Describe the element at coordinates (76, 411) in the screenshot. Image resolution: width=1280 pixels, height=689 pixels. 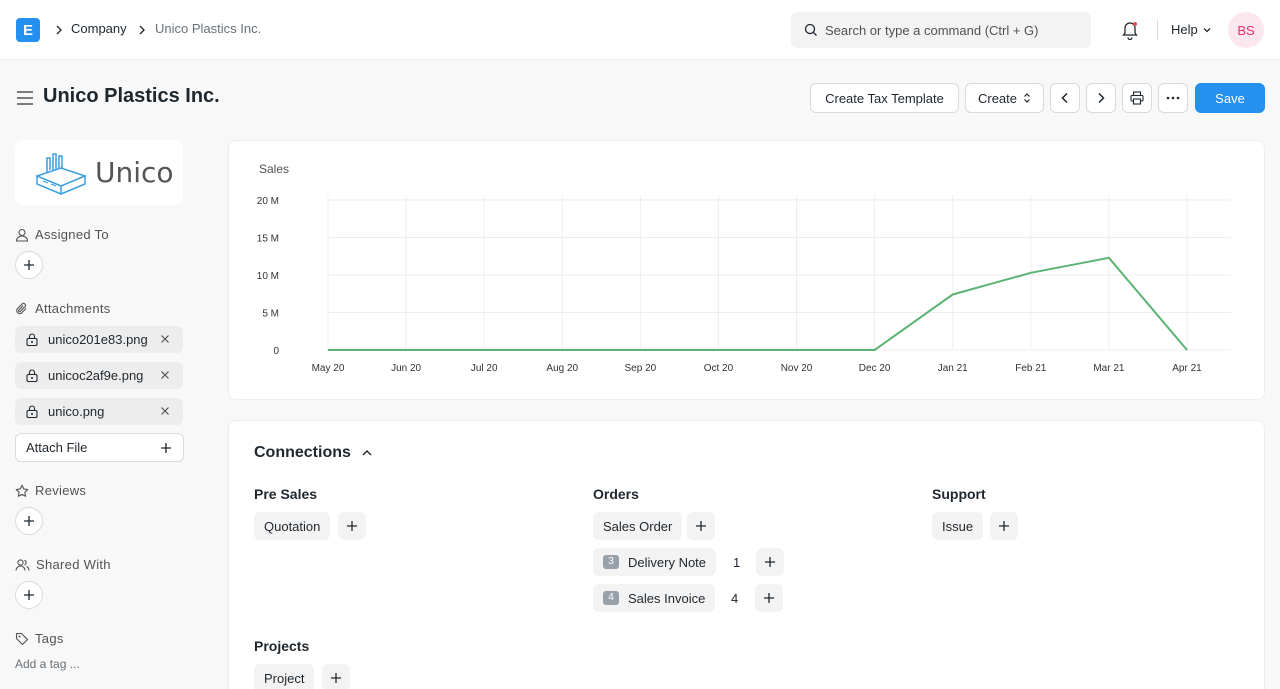
I see `attachment-filename: unico.png` at that location.